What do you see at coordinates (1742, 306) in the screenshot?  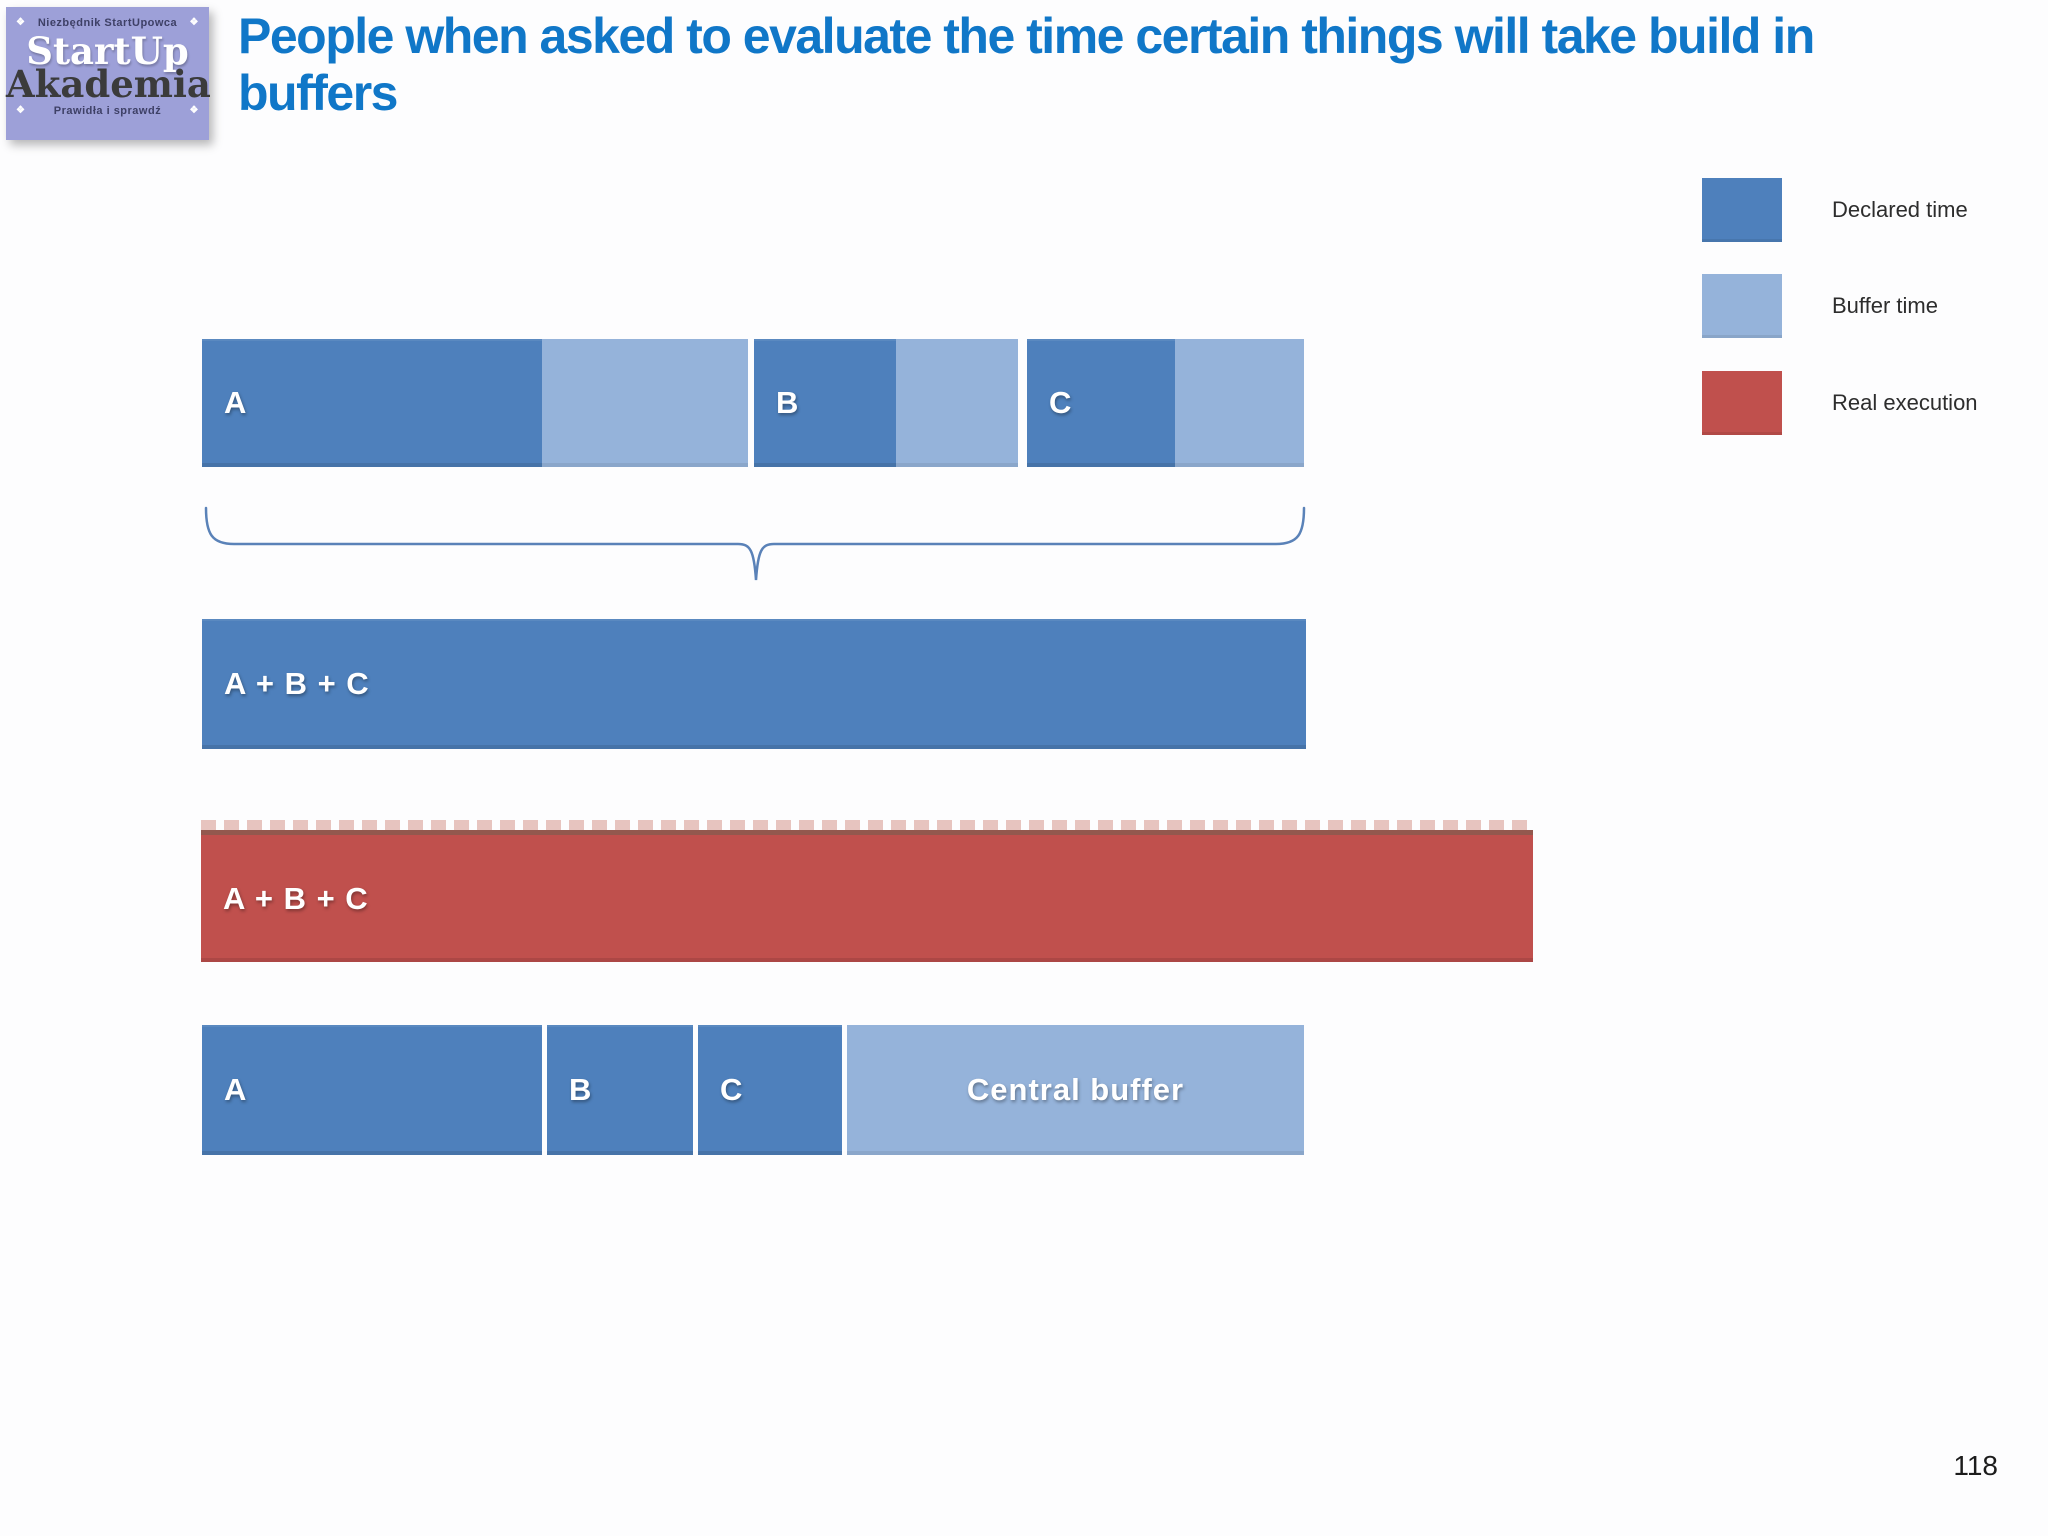 I see `buffer-time-swatch` at bounding box center [1742, 306].